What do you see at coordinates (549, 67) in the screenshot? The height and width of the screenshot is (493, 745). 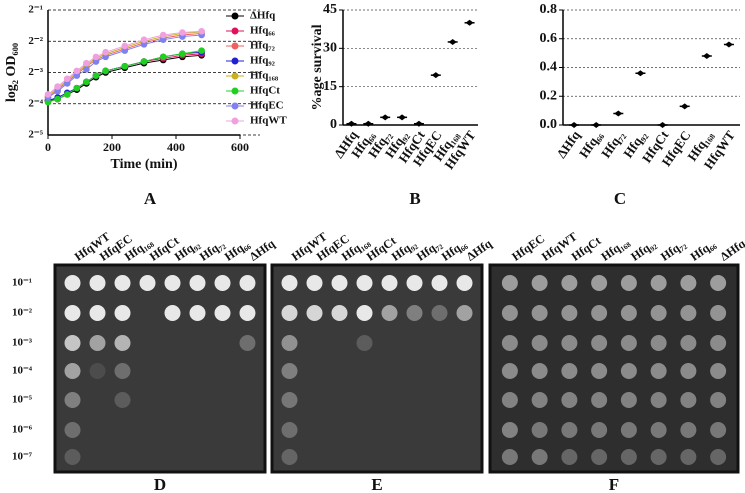 I see `y-tick-label: 0.4` at bounding box center [549, 67].